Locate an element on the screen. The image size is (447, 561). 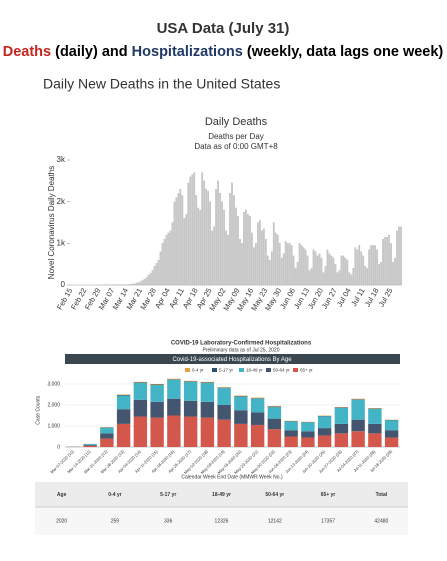
page-title: USA Data (July 31) is located at coordinates (223, 28).